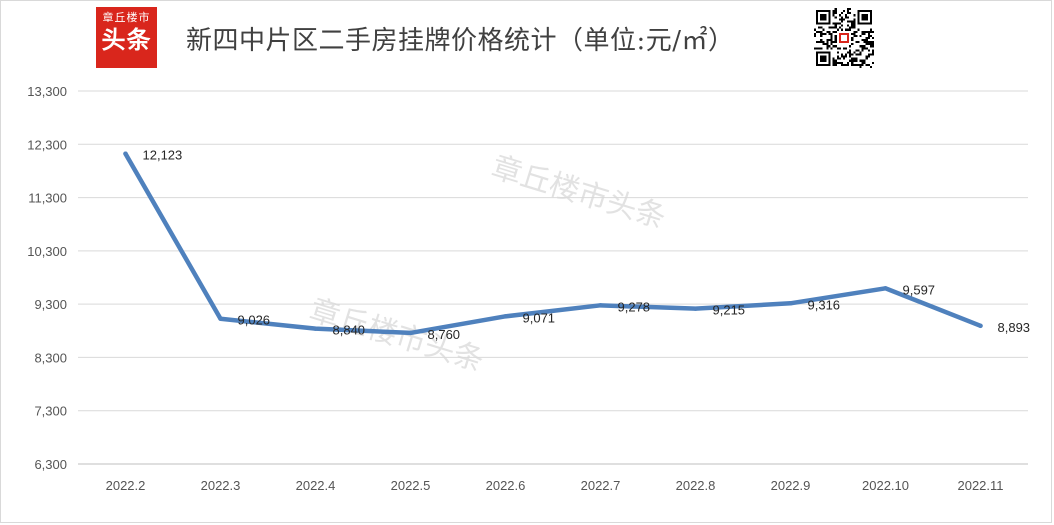 The width and height of the screenshot is (1054, 525). Describe the element at coordinates (634, 306) in the screenshot. I see `data-label: 9,278` at that location.